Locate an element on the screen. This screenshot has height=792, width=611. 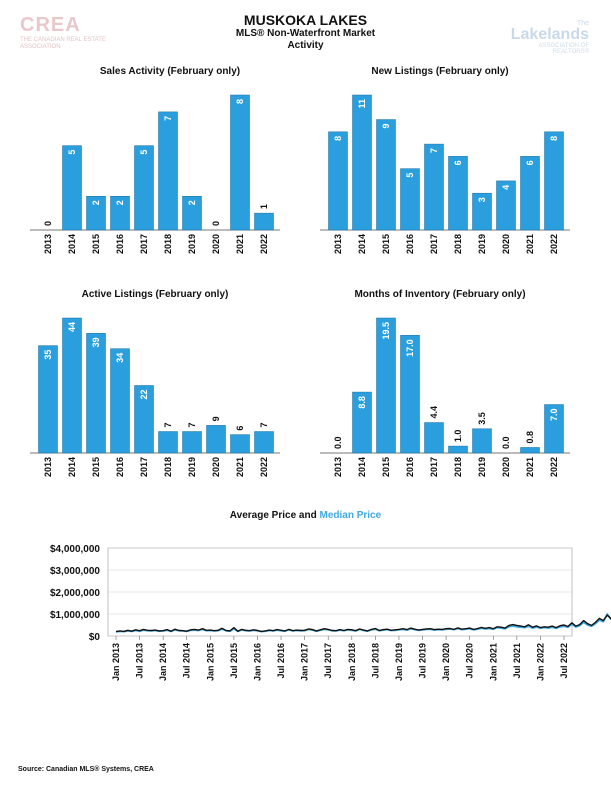
data-label: 0.0 is located at coordinates (506, 442).